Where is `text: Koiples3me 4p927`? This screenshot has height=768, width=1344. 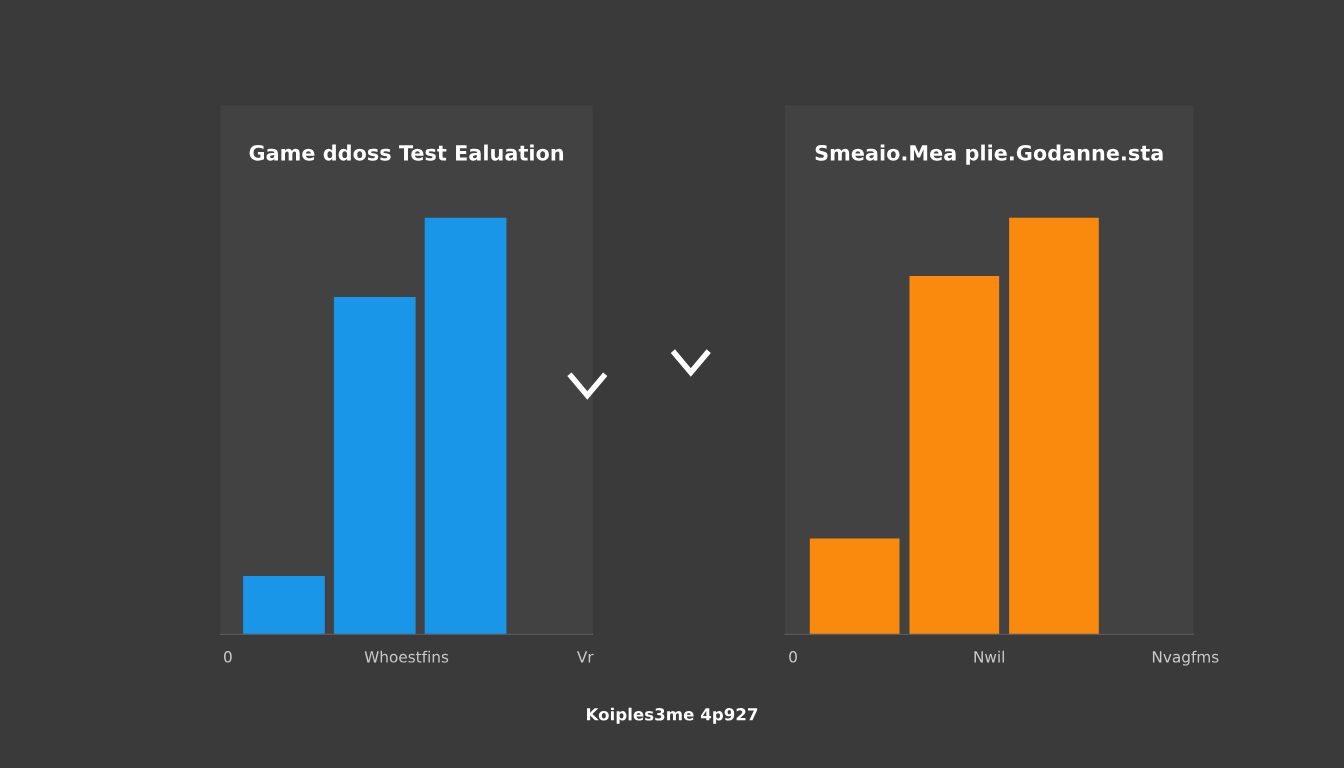 text: Koiples3me 4p927 is located at coordinates (672, 715).